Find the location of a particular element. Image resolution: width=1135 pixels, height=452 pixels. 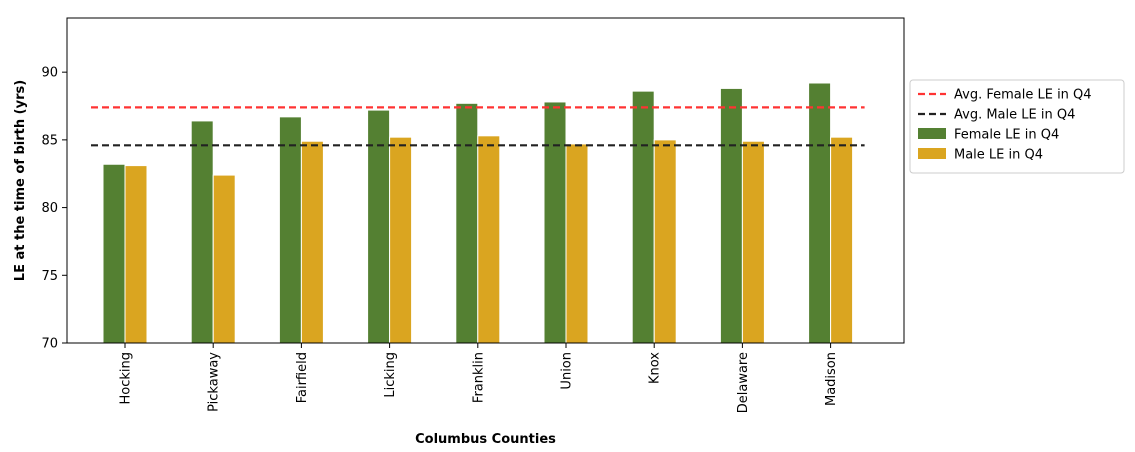

male-bar-franklin is located at coordinates (489, 239).